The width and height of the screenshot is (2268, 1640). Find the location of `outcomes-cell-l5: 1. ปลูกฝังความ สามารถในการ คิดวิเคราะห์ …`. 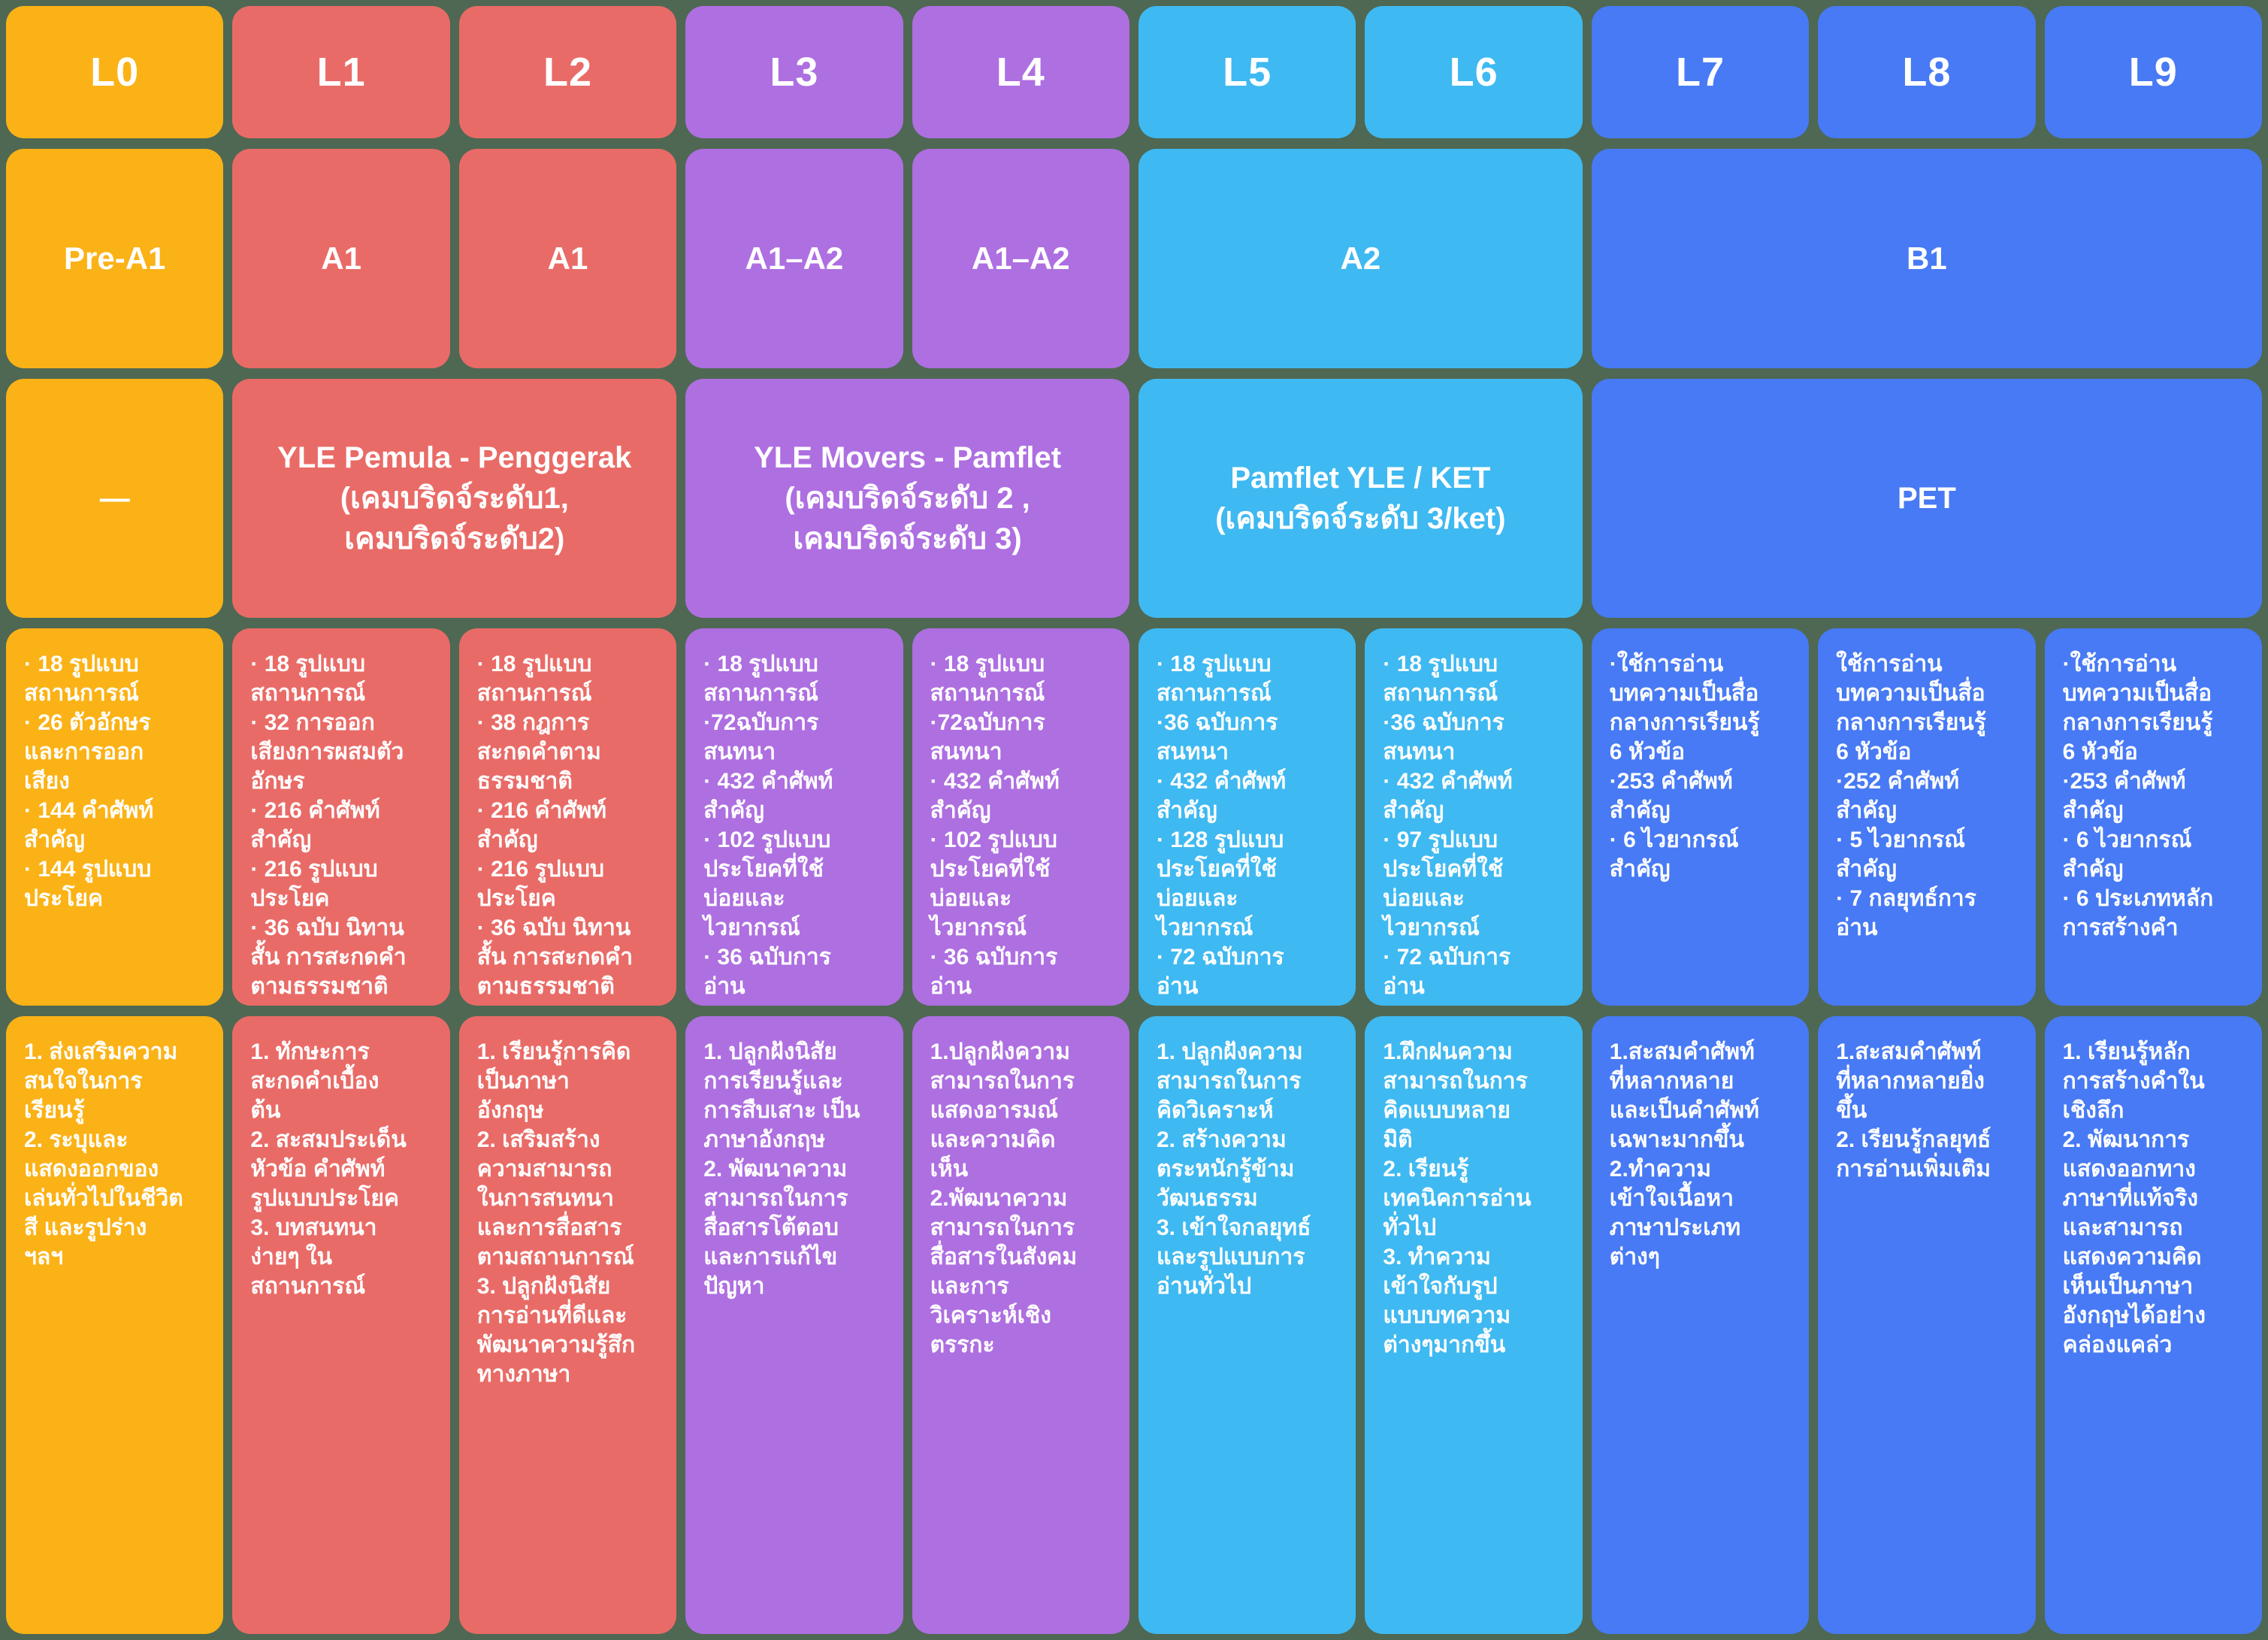

outcomes-cell-l5: 1. ปลูกฝังความ สามารถในการ คิดวิเคราะห์ … is located at coordinates (1247, 1325).